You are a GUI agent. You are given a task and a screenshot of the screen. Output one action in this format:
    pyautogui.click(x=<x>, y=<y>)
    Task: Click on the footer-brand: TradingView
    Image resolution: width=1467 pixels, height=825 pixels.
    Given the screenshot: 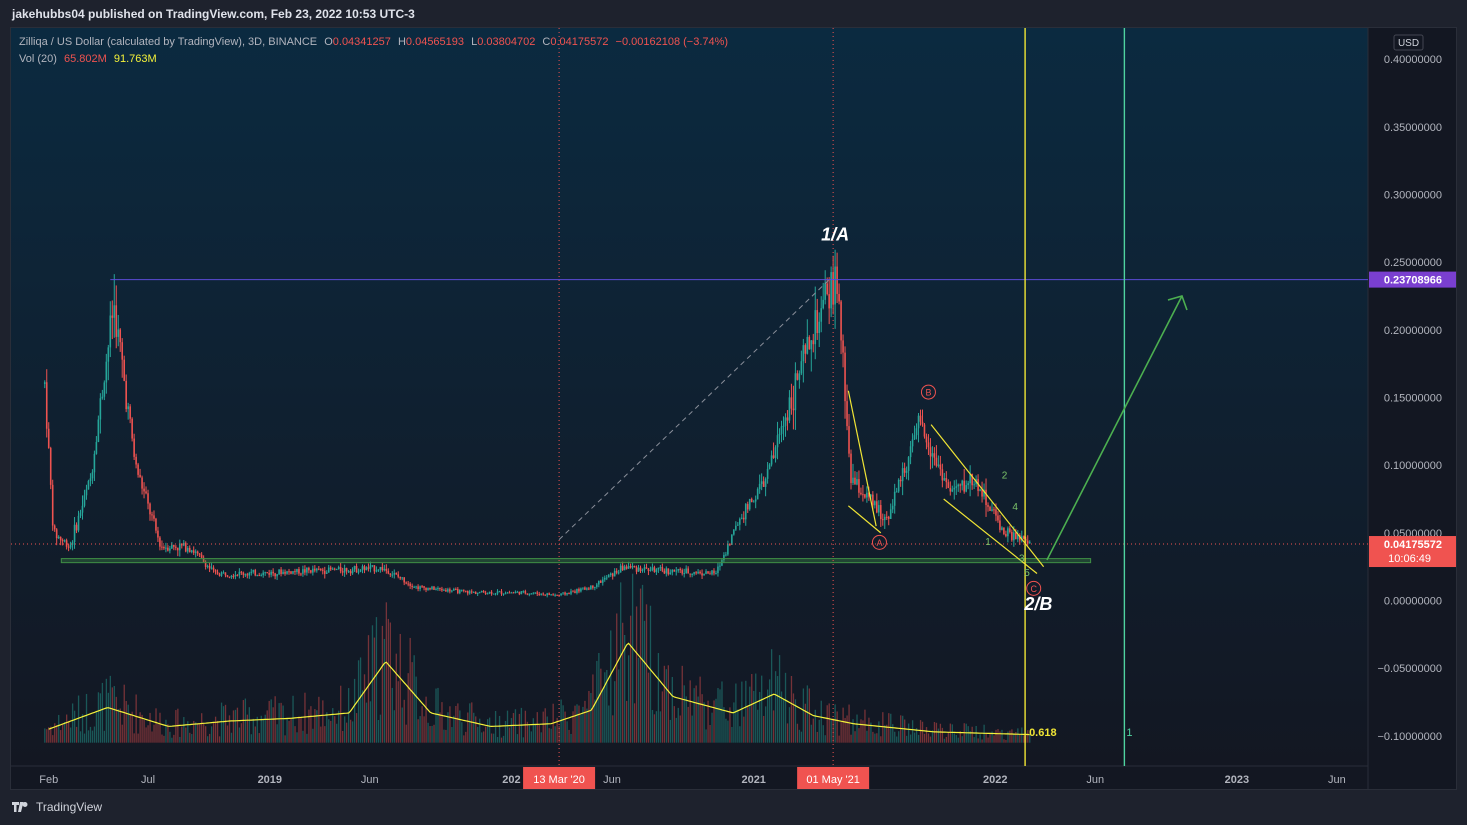 What is the action you would take?
    pyautogui.click(x=69, y=807)
    